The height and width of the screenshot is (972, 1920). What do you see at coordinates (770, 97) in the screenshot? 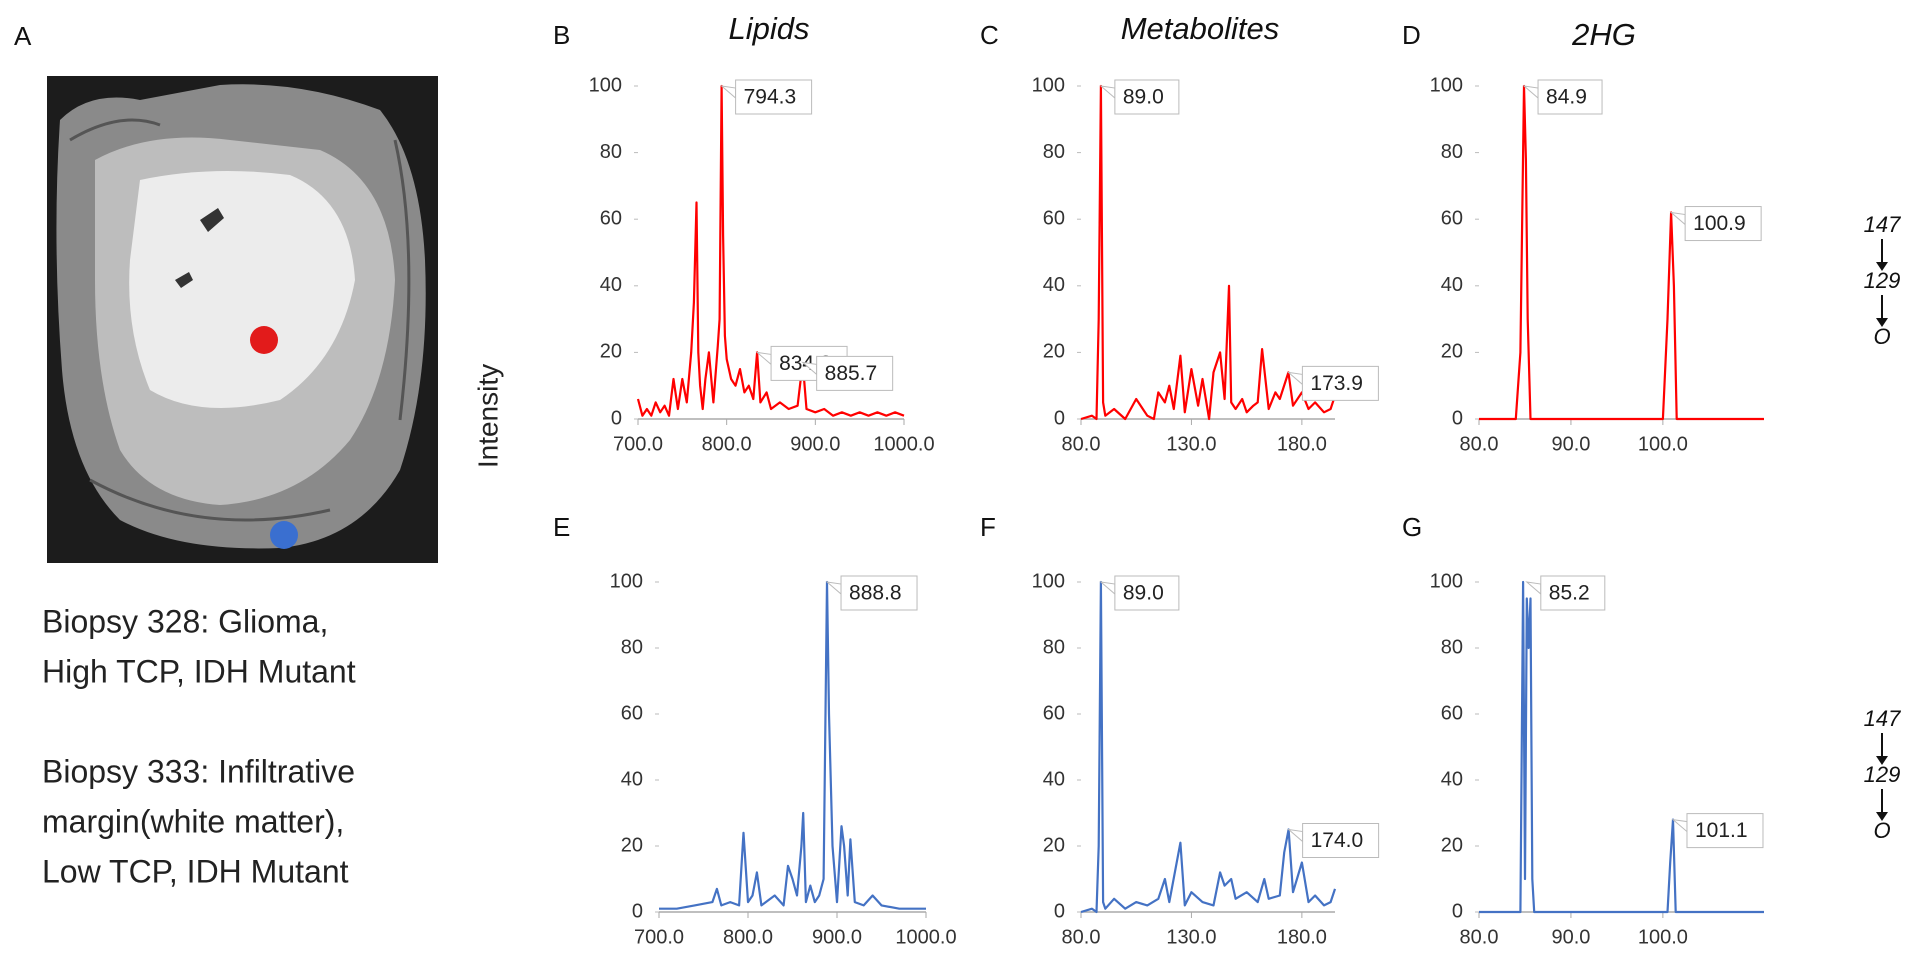
I see `annotation-label: 794.3` at bounding box center [770, 97].